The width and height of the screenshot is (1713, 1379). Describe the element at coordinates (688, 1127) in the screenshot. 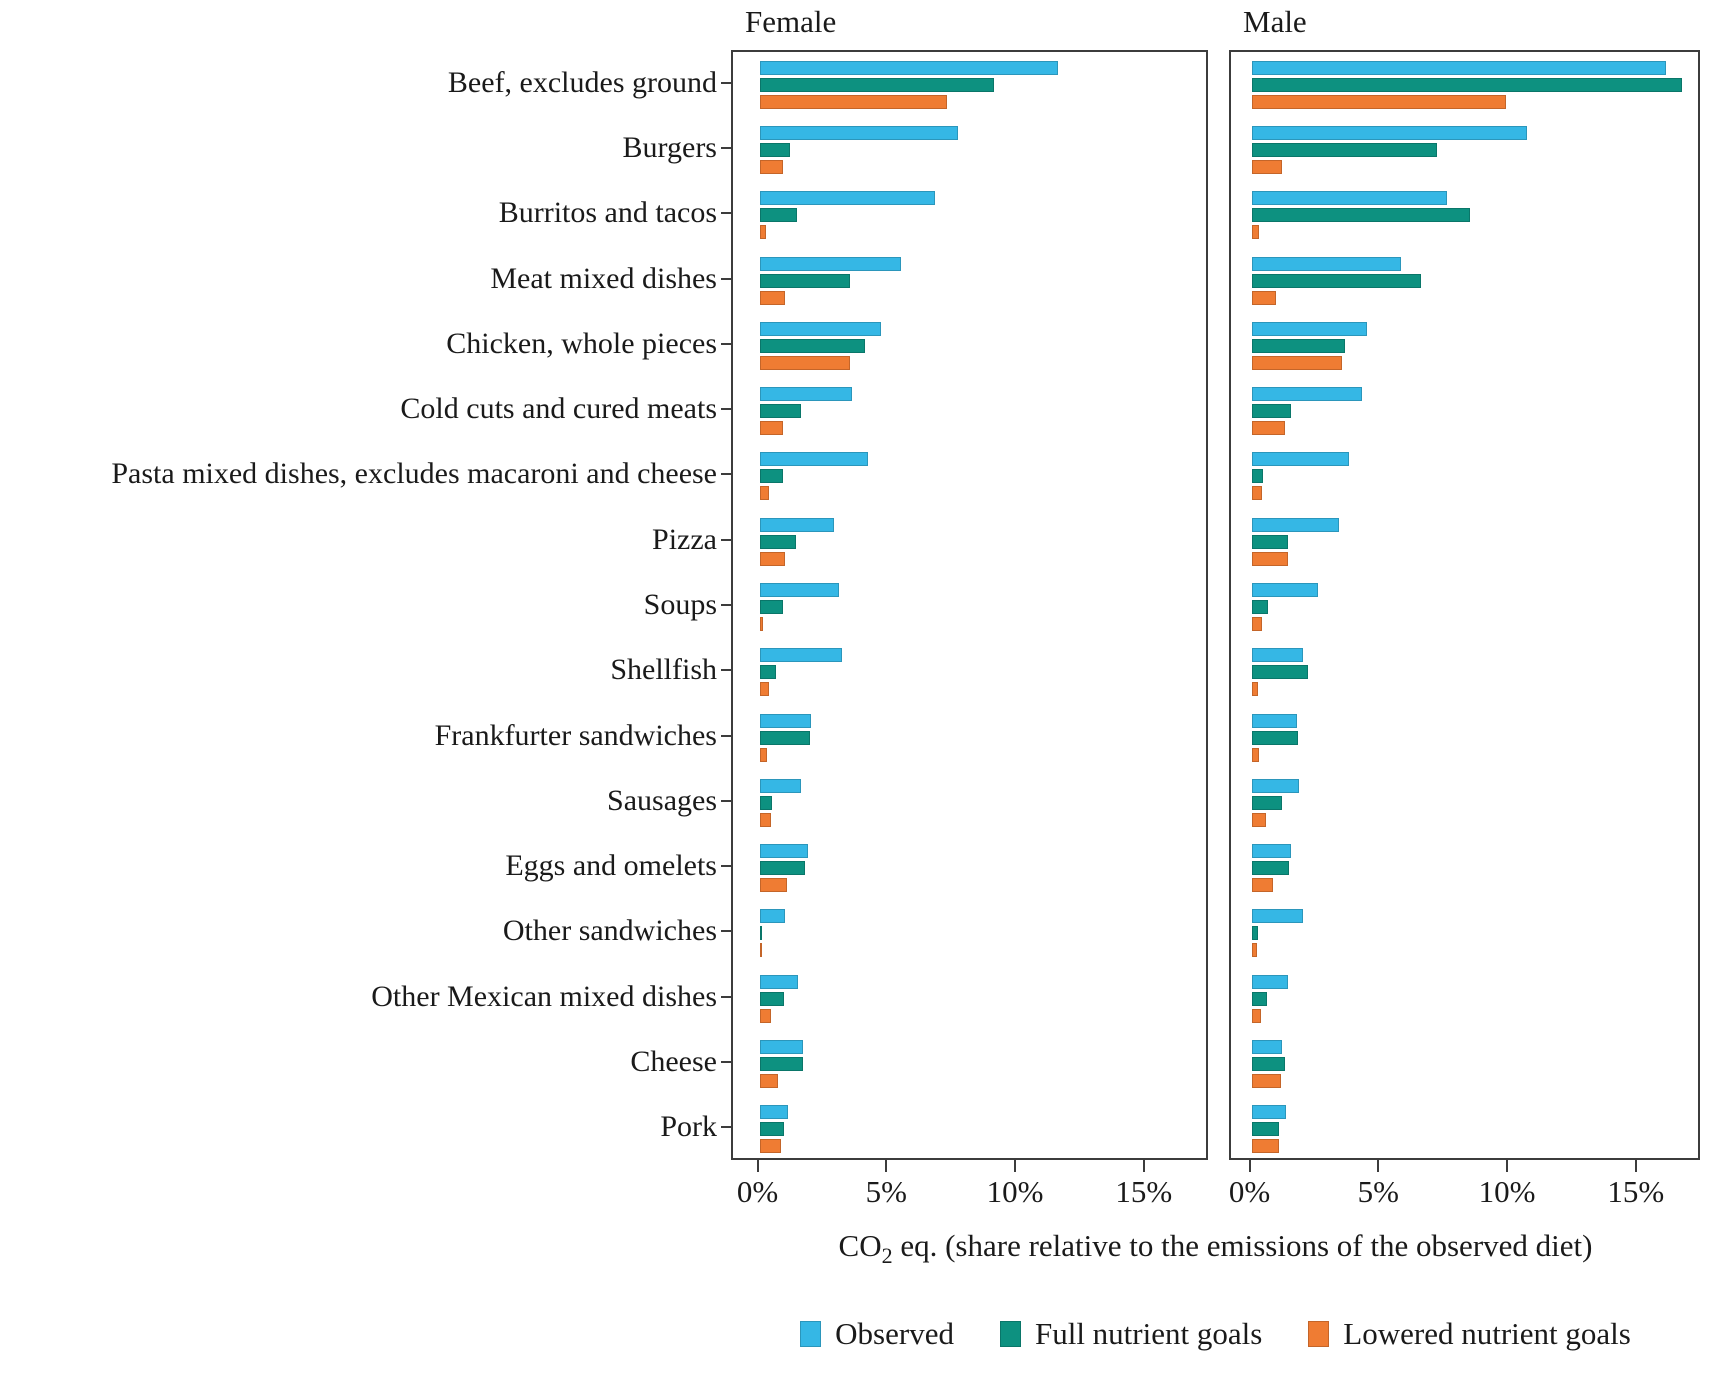

I see `category-label: Pork` at that location.